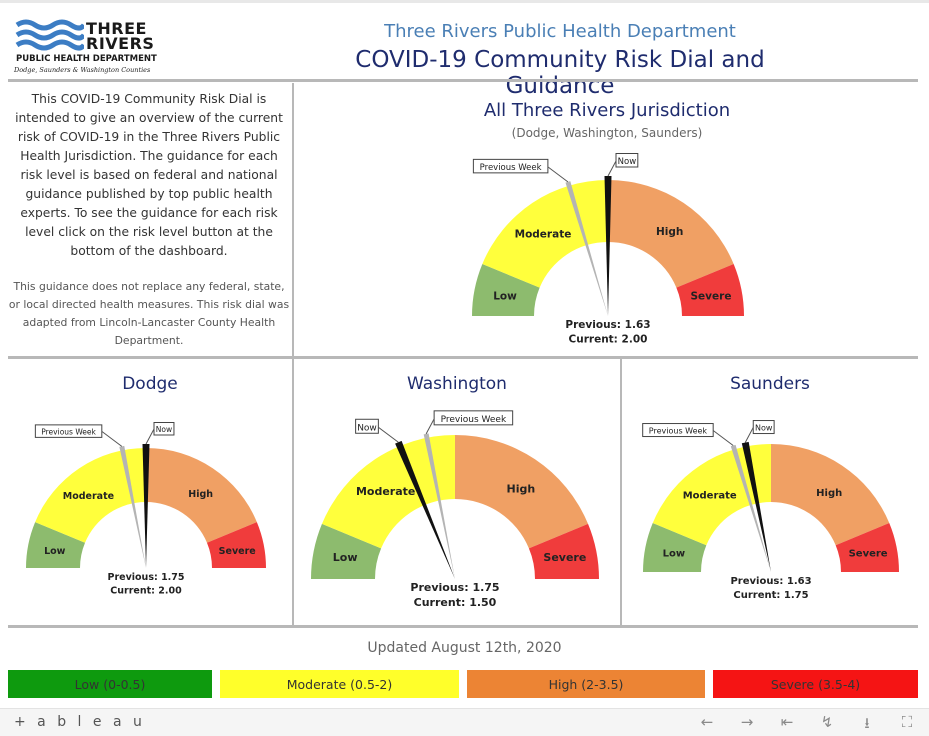 The width and height of the screenshot is (929, 736). Describe the element at coordinates (110, 684) in the screenshot. I see `low-risk-button: Low (0-0.5)` at that location.